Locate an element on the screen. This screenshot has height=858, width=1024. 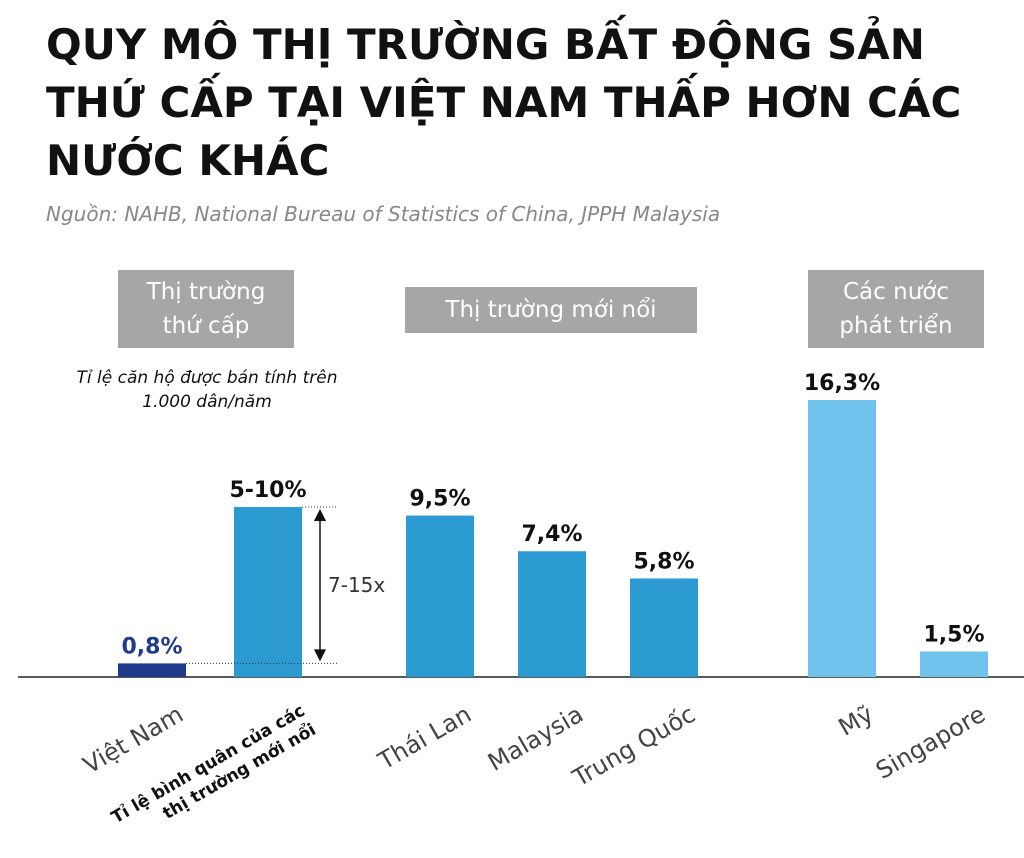
group-label: Thị trường thứ cấp is located at coordinates (206, 309).